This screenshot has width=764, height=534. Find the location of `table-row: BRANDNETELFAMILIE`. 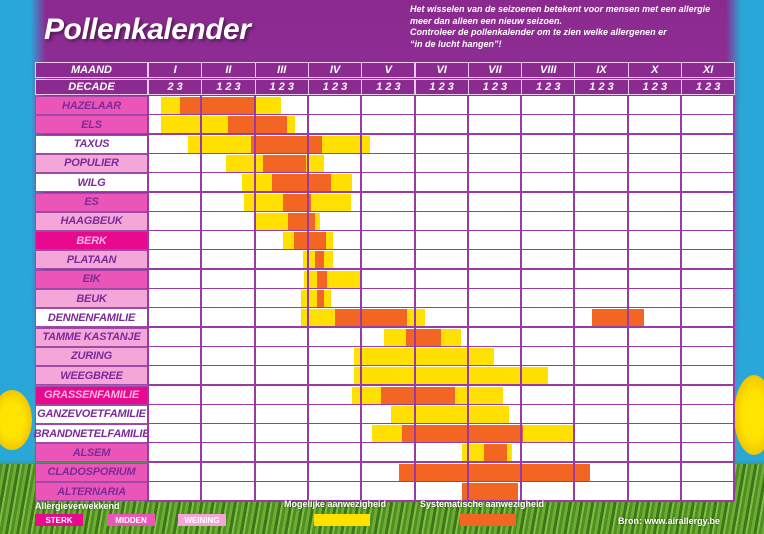

table-row: BRANDNETELFAMILIE is located at coordinates (385, 434).